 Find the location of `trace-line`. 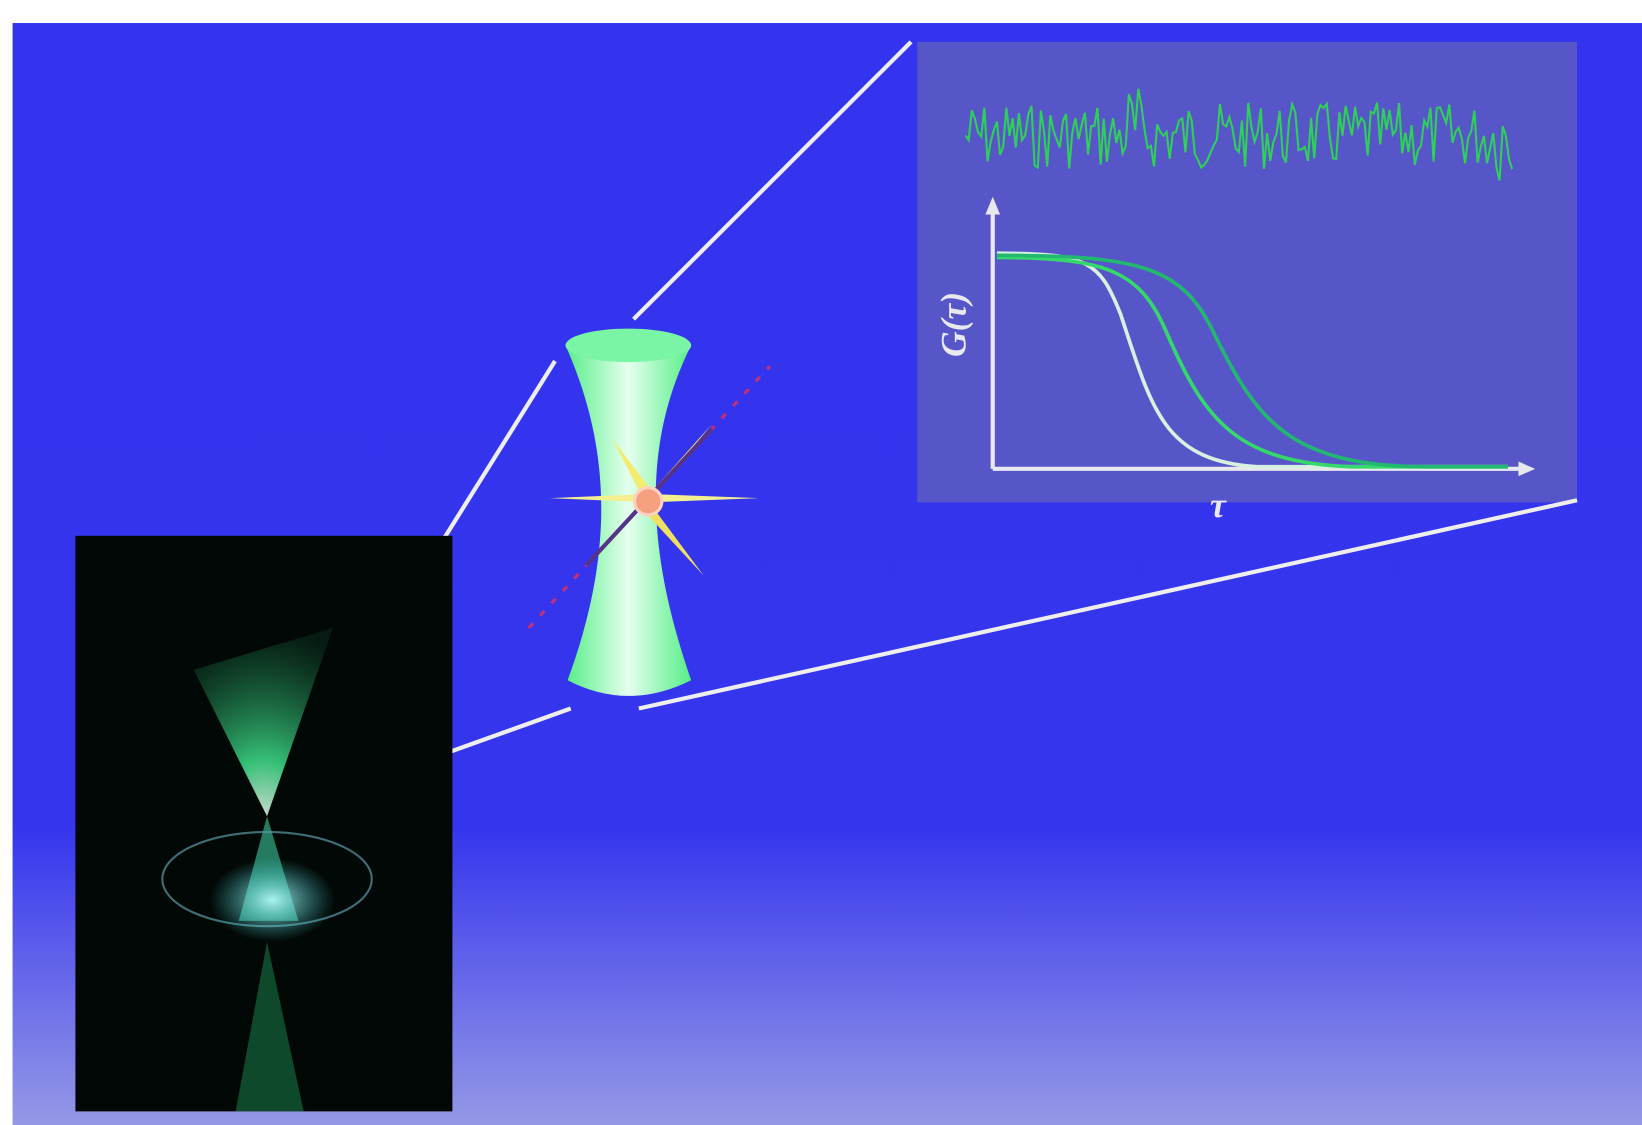

trace-line is located at coordinates (1239, 134).